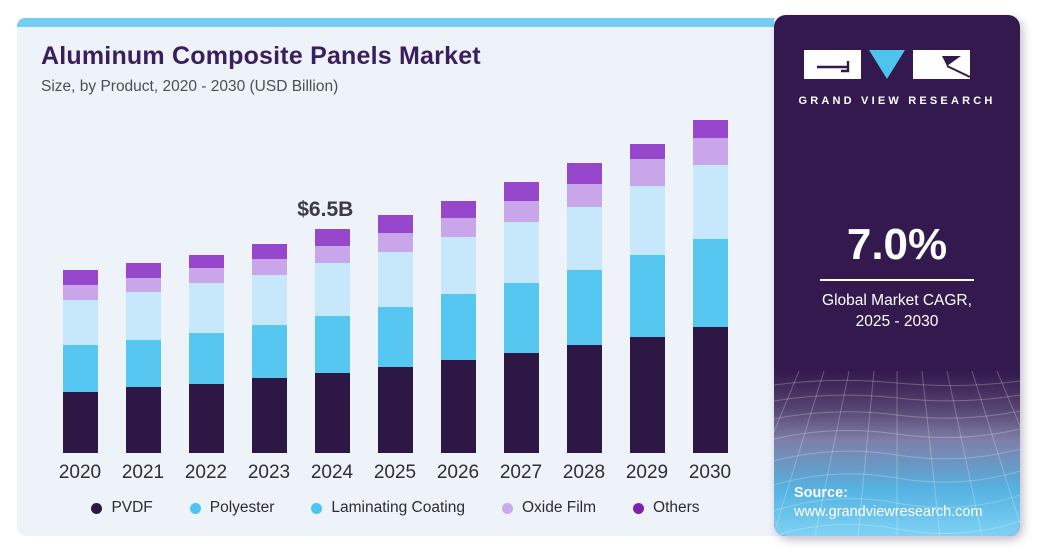  I want to click on bar-column-2028: 2028, so click(584, 323).